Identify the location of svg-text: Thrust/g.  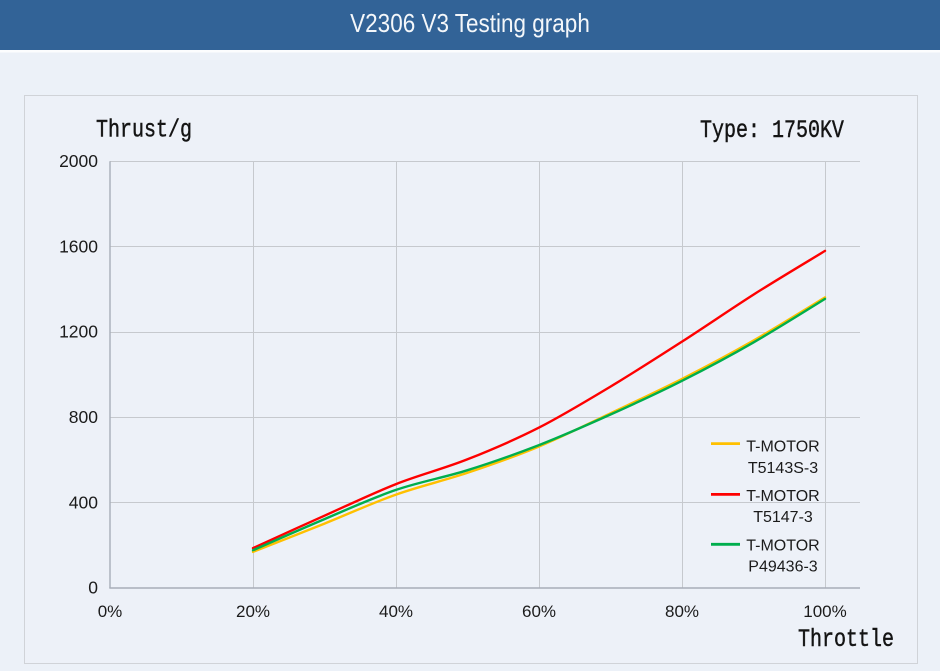
(144, 129).